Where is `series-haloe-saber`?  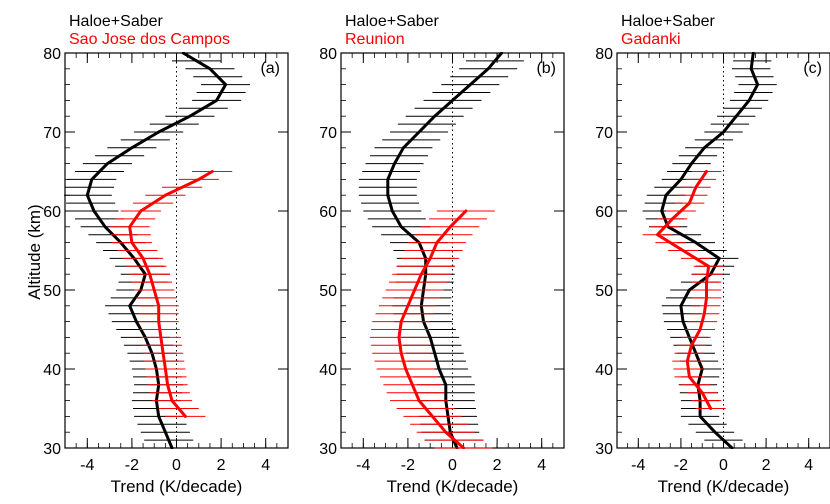 series-haloe-saber is located at coordinates (709, 250).